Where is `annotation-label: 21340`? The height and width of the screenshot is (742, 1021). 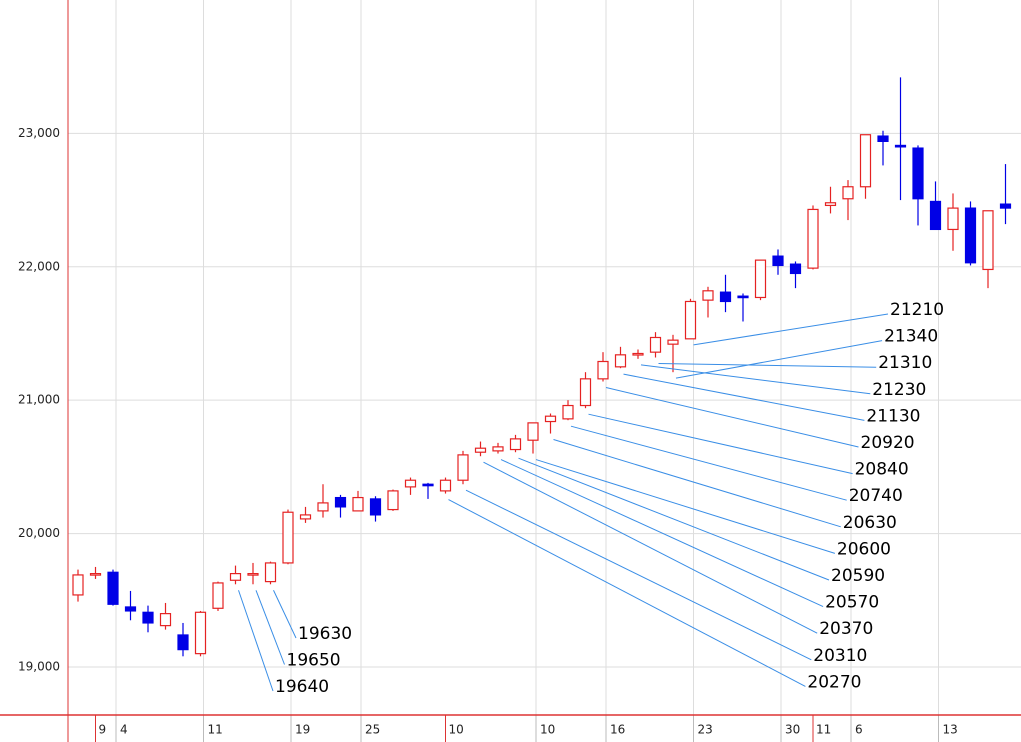 annotation-label: 21340 is located at coordinates (911, 337).